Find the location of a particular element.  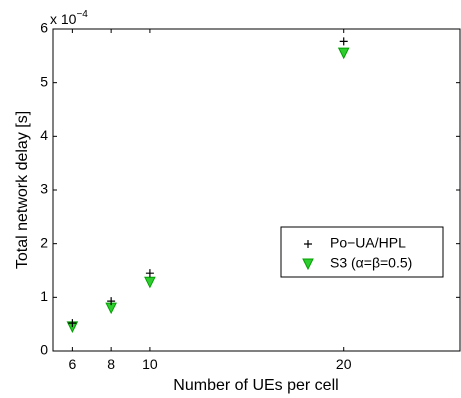

legend-plus-icon is located at coordinates (308, 244).